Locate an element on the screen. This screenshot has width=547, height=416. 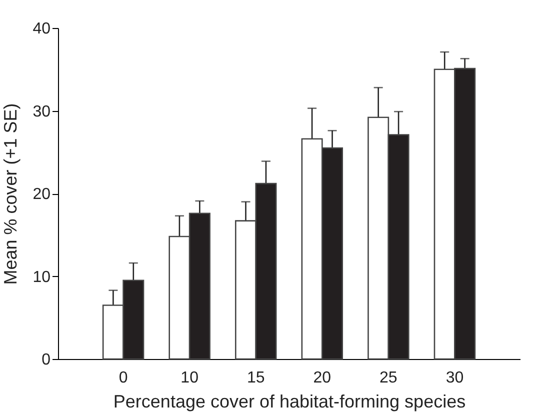
y-tick-label: 0 is located at coordinates (46, 360).